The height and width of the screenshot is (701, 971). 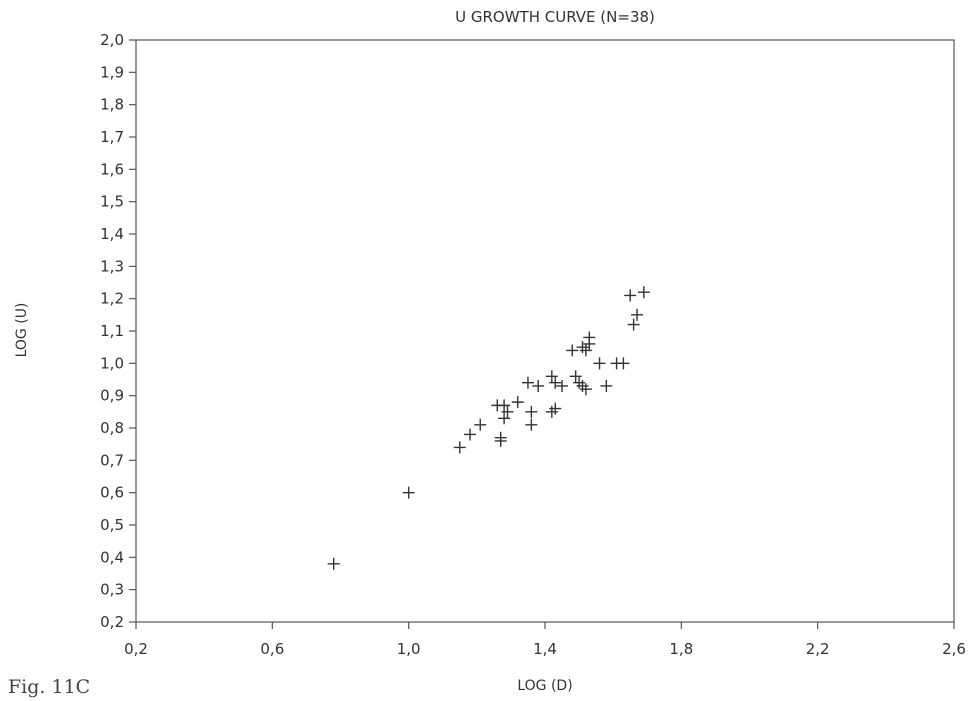 I want to click on y-tick-label: 0,3, so click(x=112, y=590).